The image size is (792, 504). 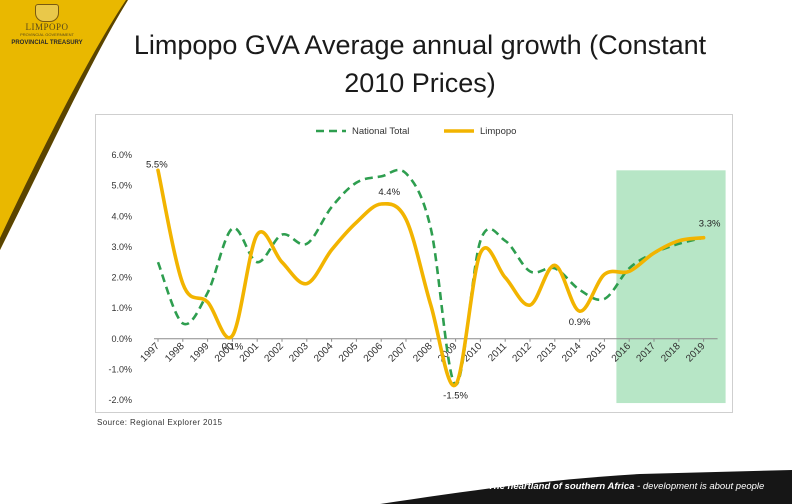 I want to click on x-tick-label: 1997, so click(x=150, y=353).